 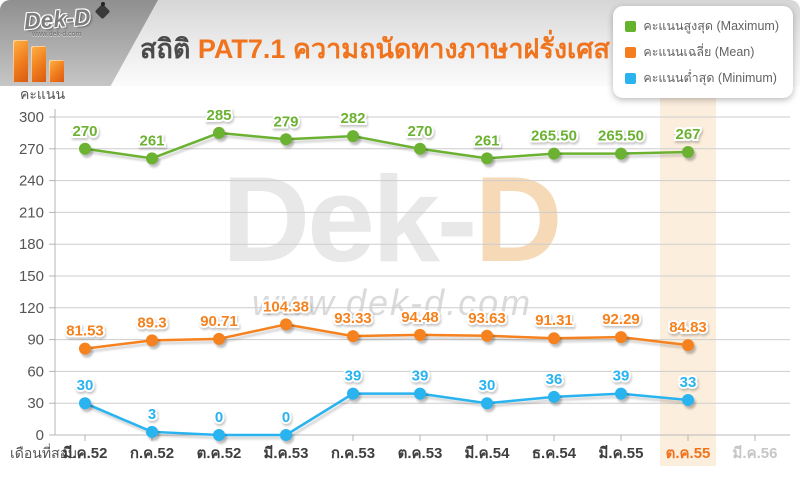 What do you see at coordinates (352, 118) in the screenshot?
I see `data-point-label: 282` at bounding box center [352, 118].